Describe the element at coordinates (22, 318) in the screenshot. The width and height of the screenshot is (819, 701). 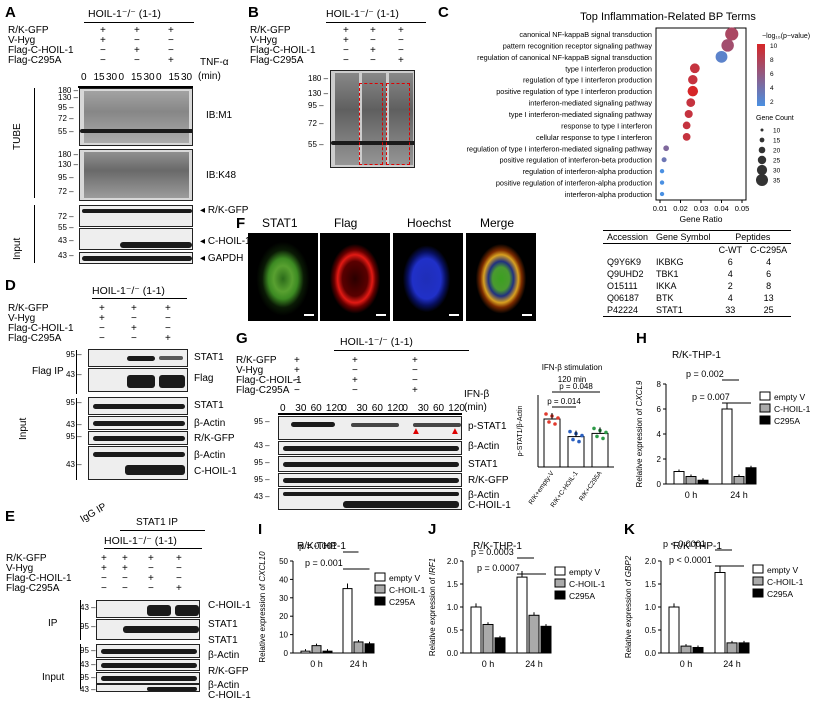
I see `condition-label: V-Hyg` at that location.